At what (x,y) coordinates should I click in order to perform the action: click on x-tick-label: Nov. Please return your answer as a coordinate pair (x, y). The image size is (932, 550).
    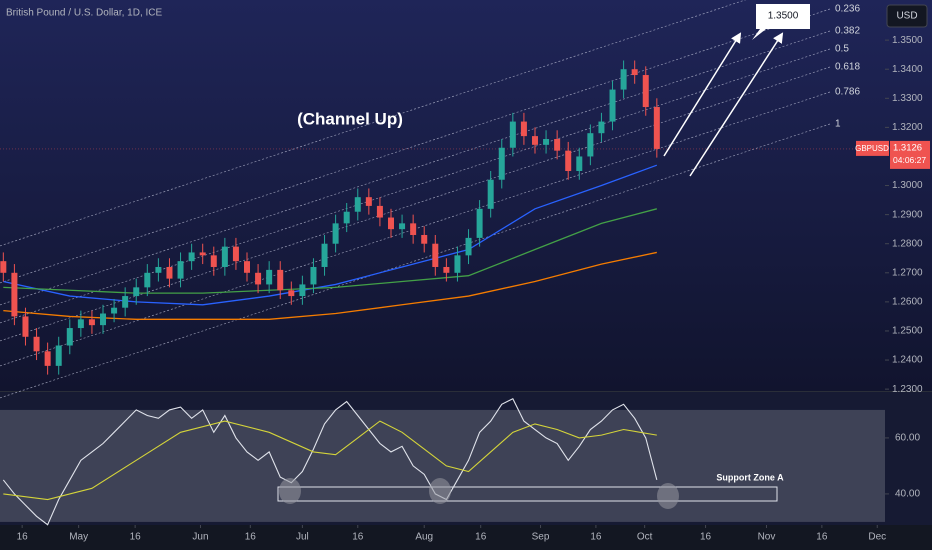
    Looking at the image, I should click on (767, 537).